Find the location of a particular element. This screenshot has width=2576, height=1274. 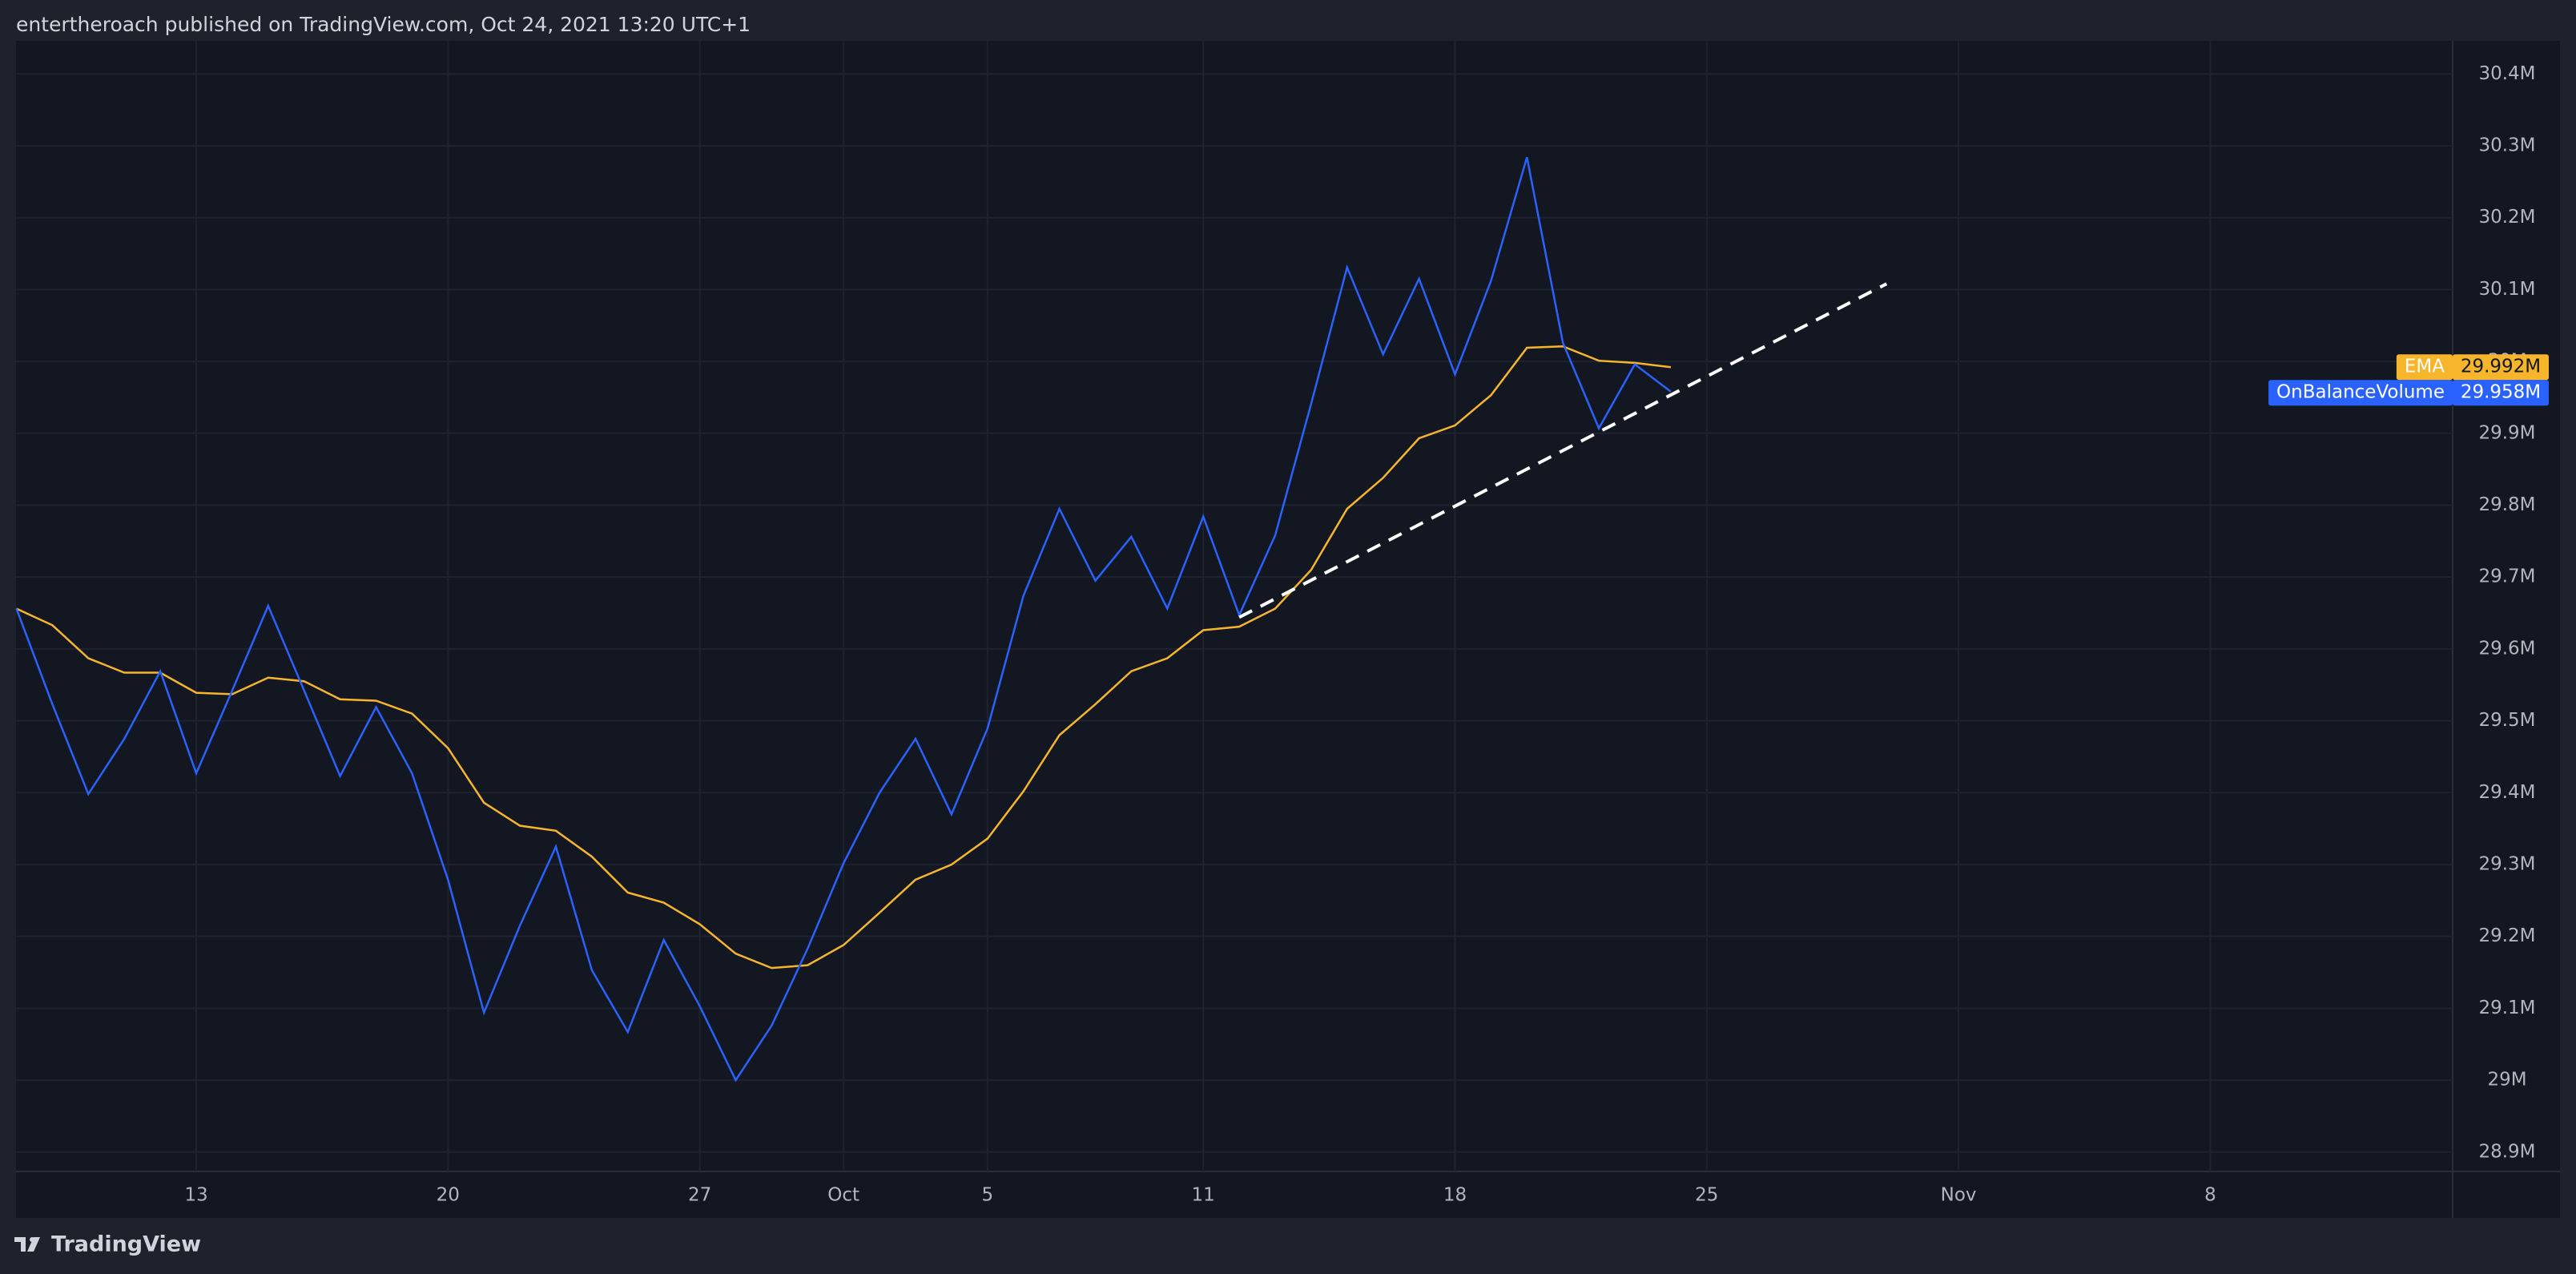

y-tick-label: 29.6M is located at coordinates (2506, 649).